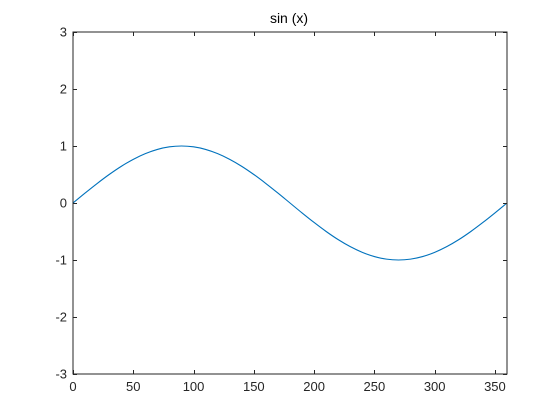  What do you see at coordinates (63, 146) in the screenshot?
I see `y-tick-label: 1` at bounding box center [63, 146].